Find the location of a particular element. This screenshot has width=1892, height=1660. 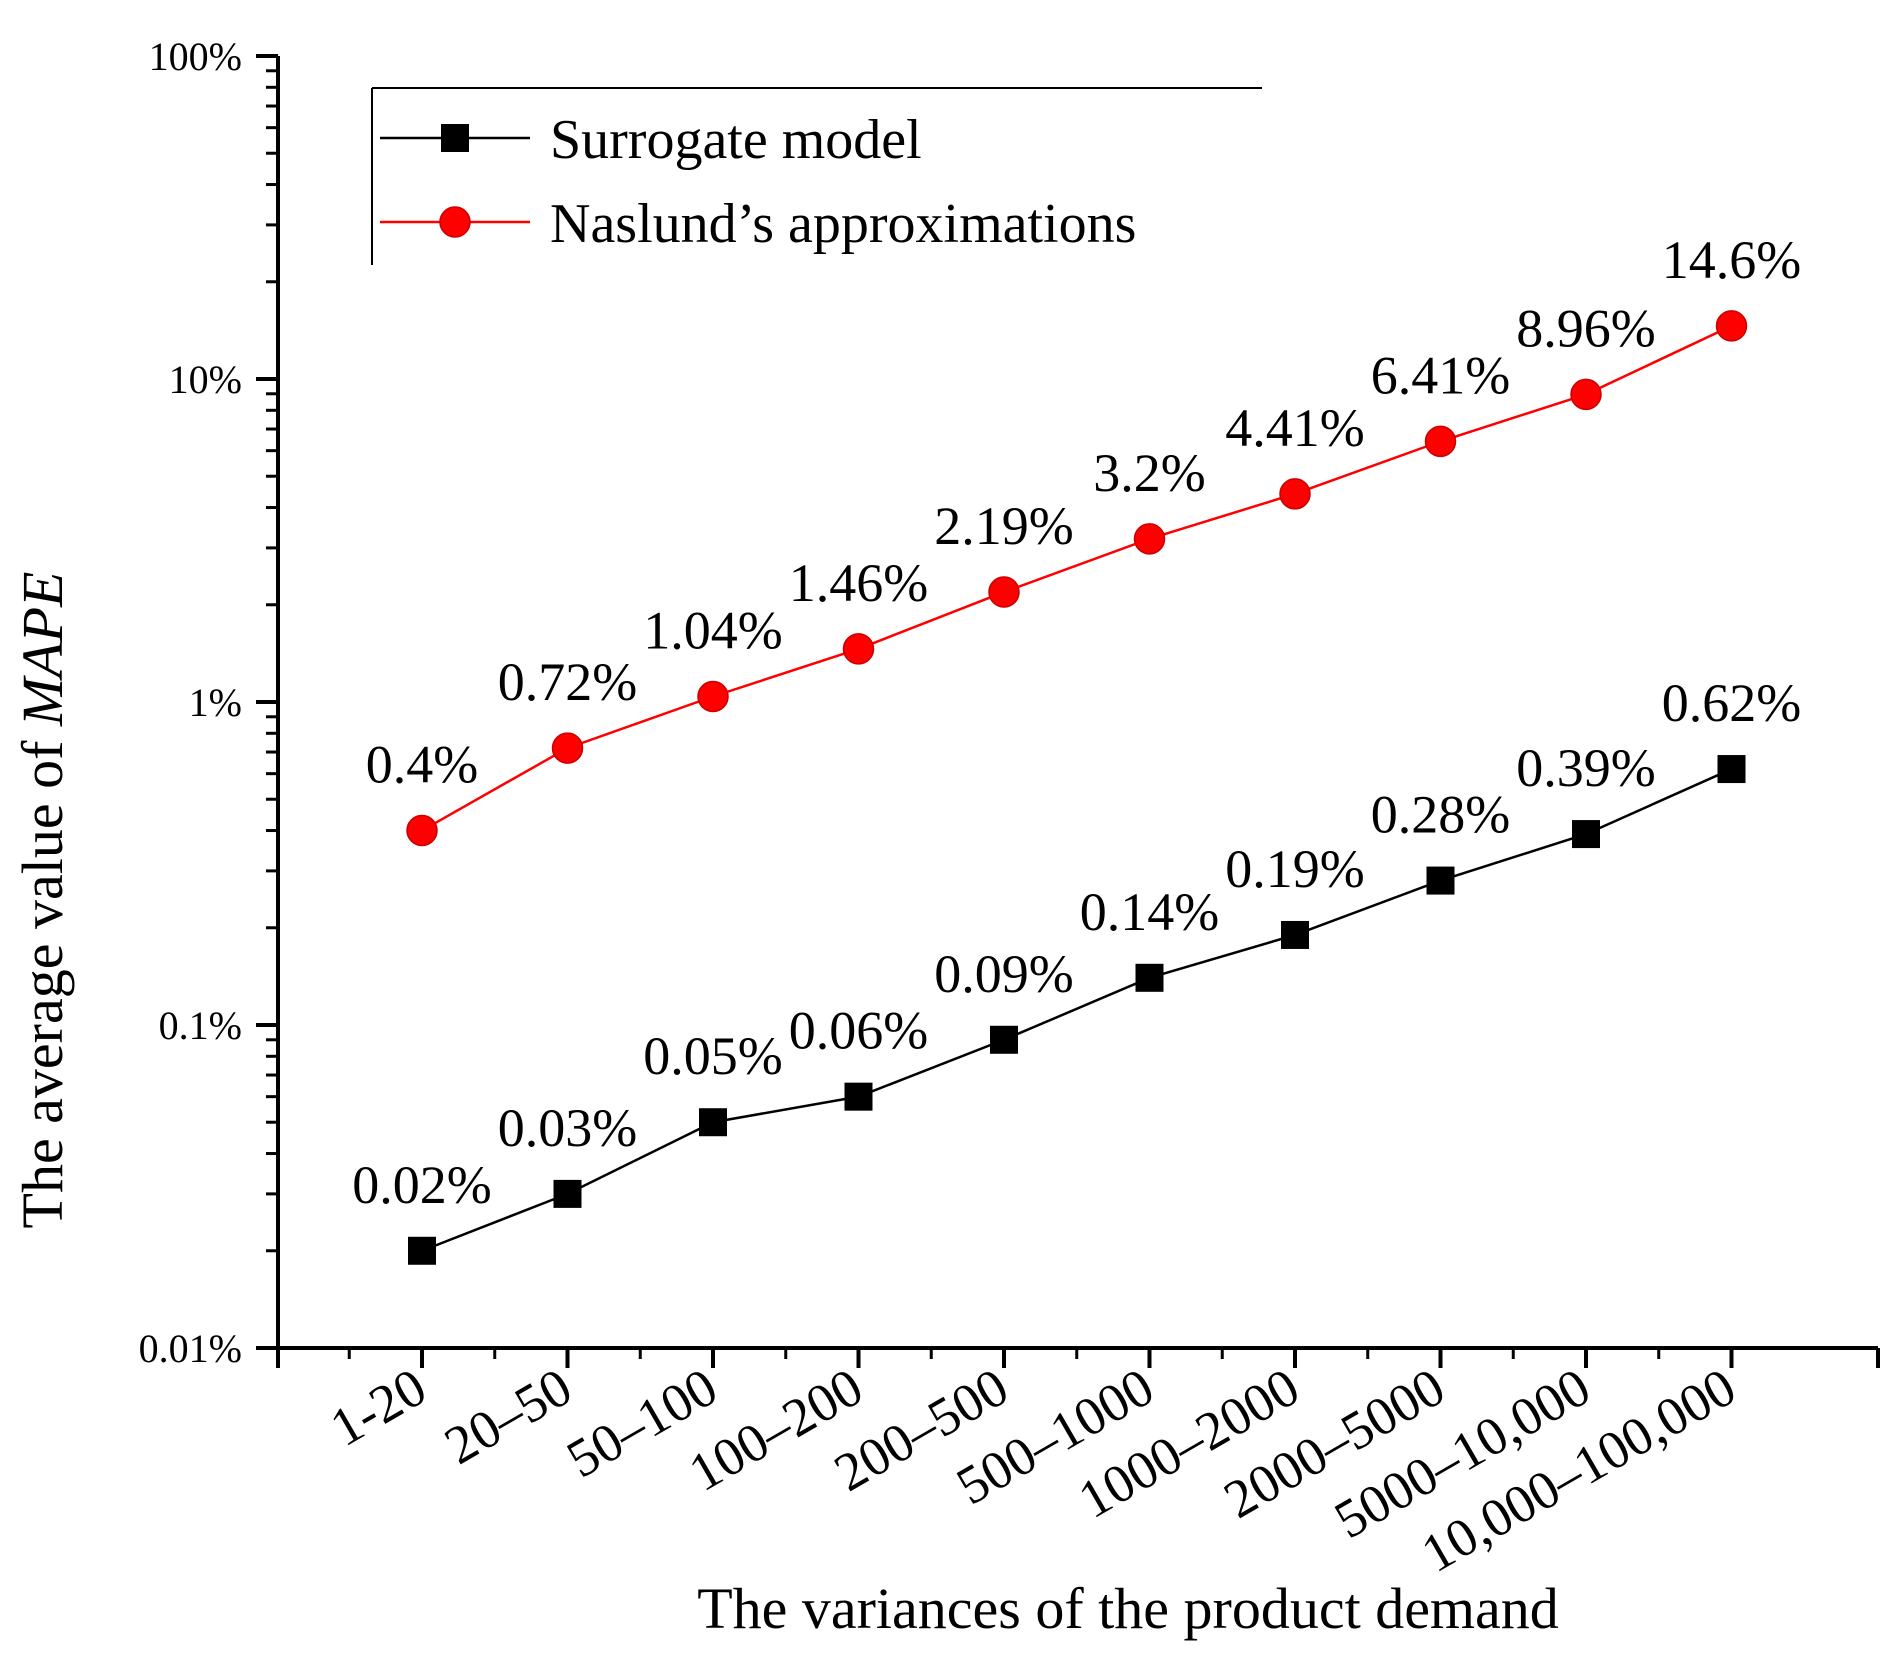

data-label: 0.28% is located at coordinates (1440, 815).